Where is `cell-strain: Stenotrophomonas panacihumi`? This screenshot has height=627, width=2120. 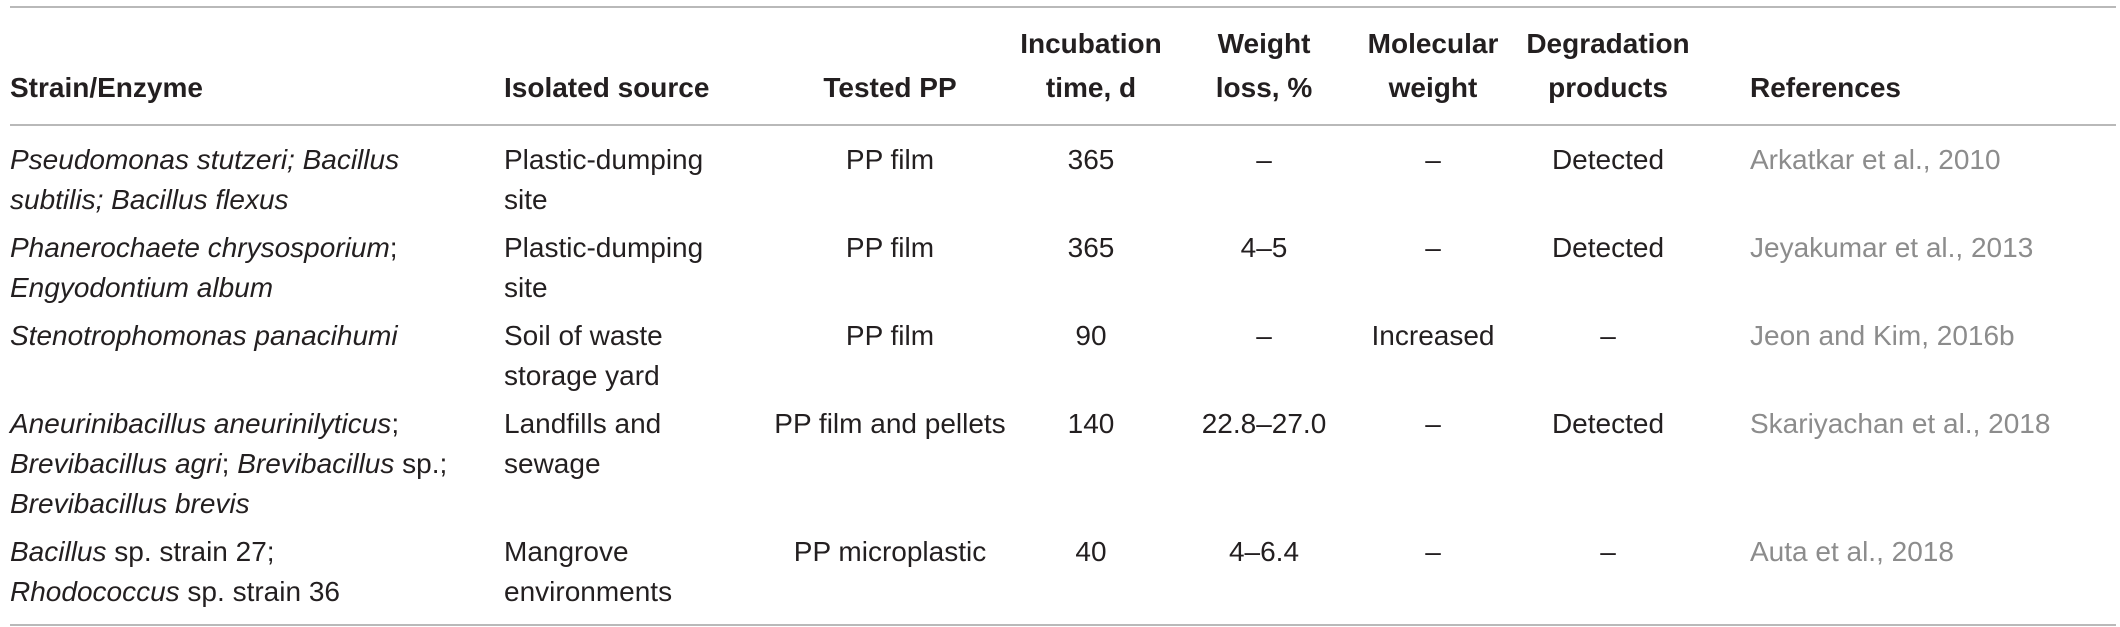 cell-strain: Stenotrophomonas panacihumi is located at coordinates (204, 335).